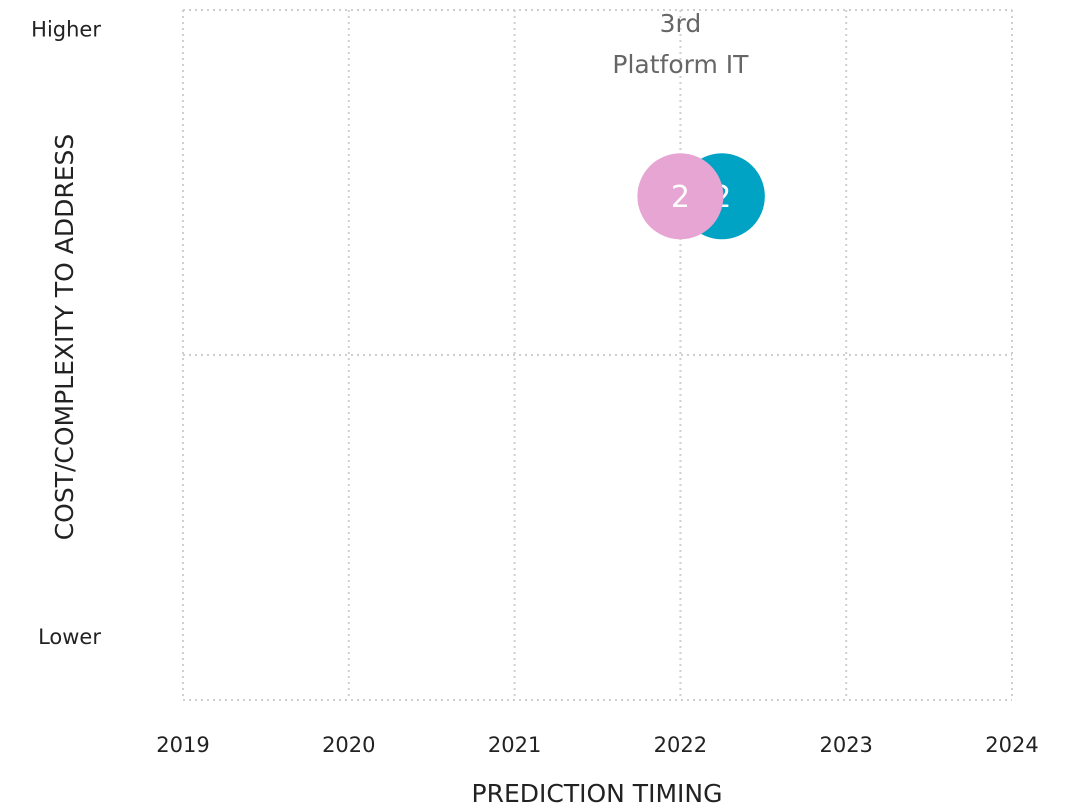 The width and height of the screenshot is (1079, 809). Describe the element at coordinates (597, 793) in the screenshot. I see `x-axis-title: PREDICTION TIMING` at that location.